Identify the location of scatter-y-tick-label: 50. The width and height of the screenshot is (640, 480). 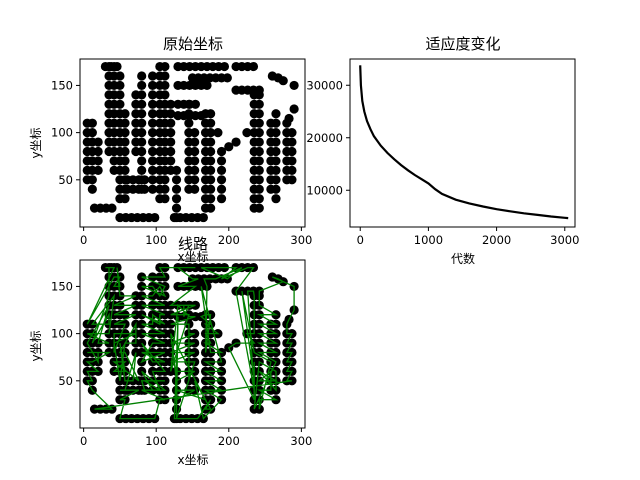
(65, 180).